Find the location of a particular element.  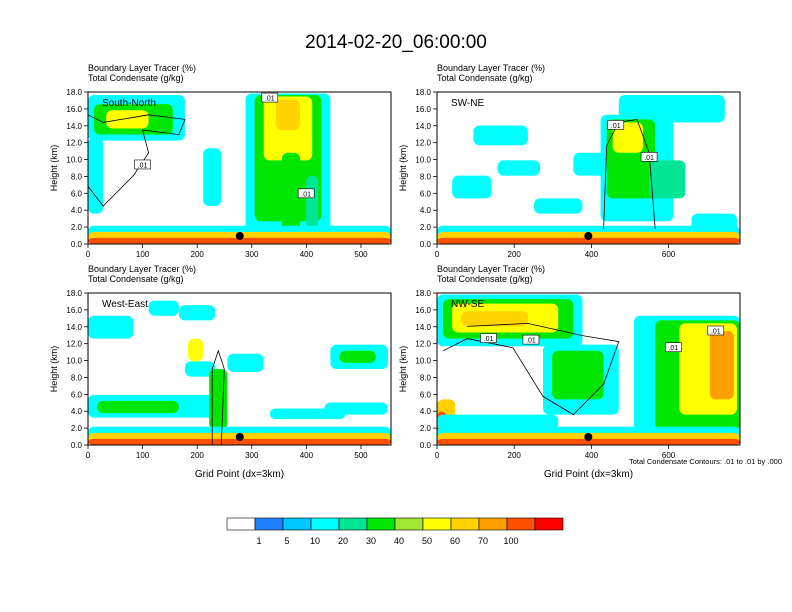

plot-frame is located at coordinates (239, 369).